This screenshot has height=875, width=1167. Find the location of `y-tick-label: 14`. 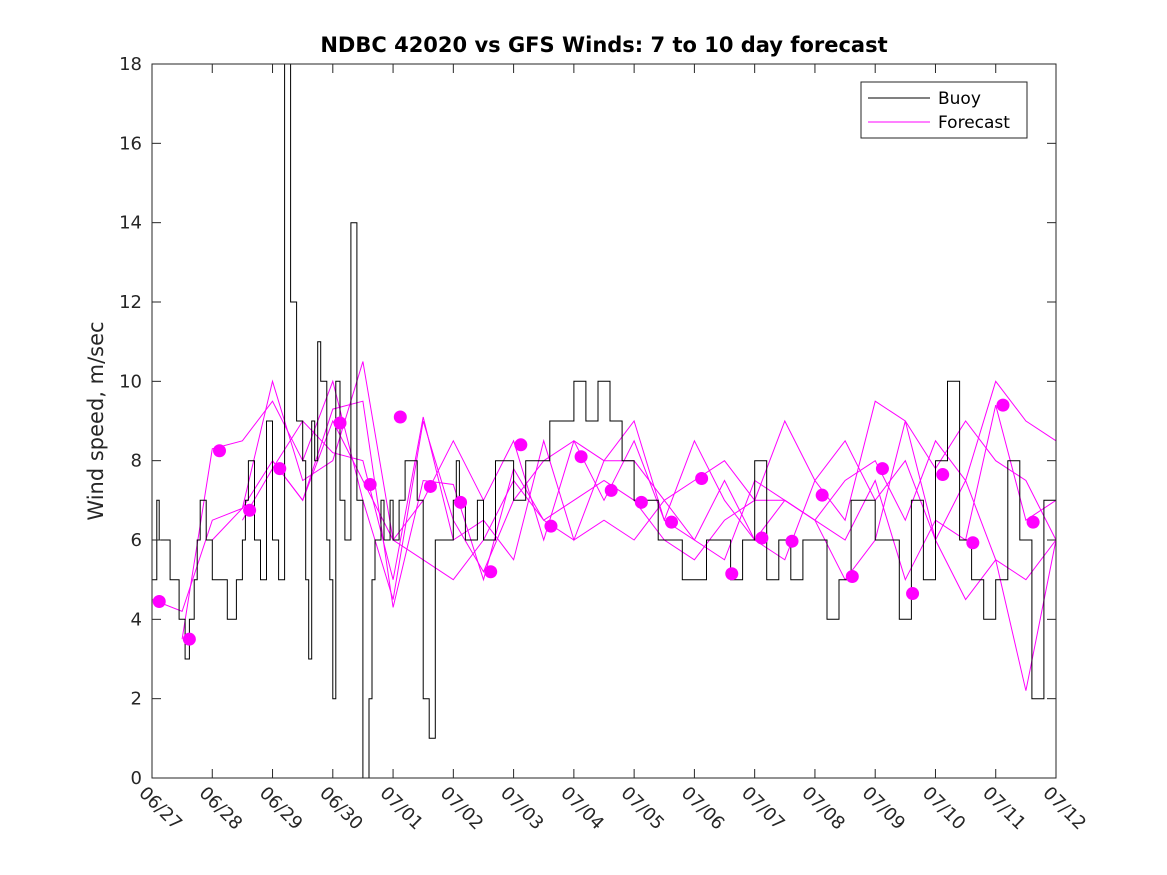

y-tick-label: 14 is located at coordinates (130, 223).